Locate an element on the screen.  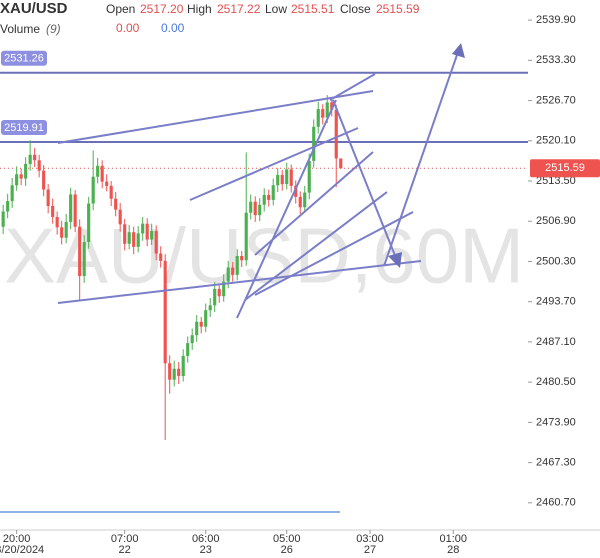
symbol: XAU/USD is located at coordinates (34, 8).